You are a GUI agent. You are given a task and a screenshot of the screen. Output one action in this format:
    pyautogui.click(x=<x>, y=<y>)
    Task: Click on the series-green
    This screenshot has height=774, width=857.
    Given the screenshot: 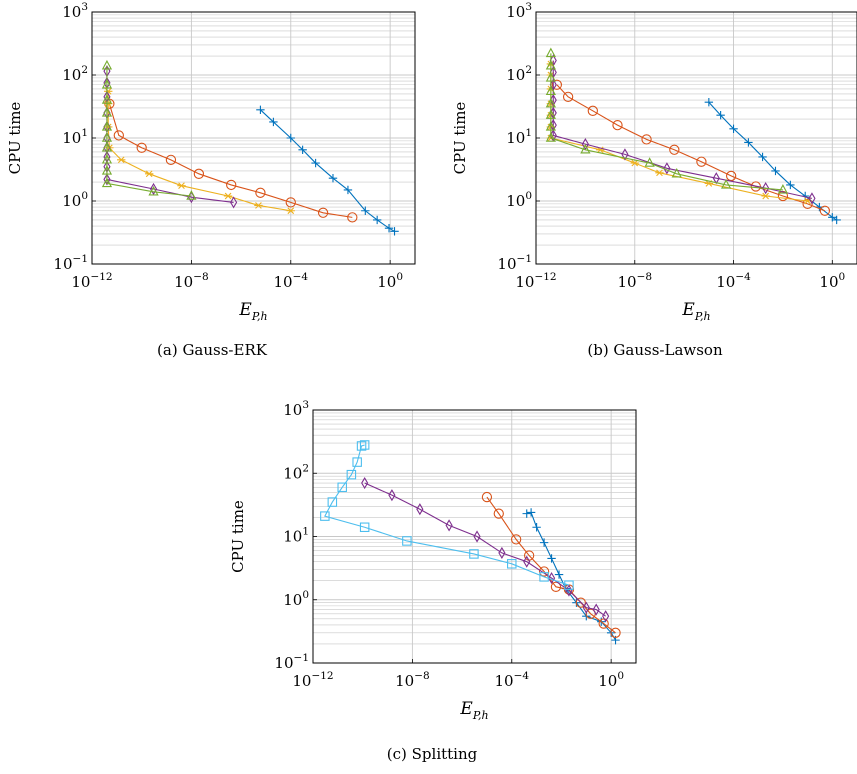 What is the action you would take?
    pyautogui.click(x=667, y=120)
    